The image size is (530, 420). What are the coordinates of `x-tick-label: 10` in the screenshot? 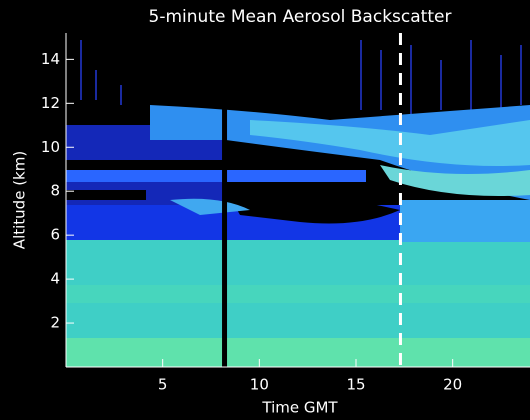 It's located at (259, 385).